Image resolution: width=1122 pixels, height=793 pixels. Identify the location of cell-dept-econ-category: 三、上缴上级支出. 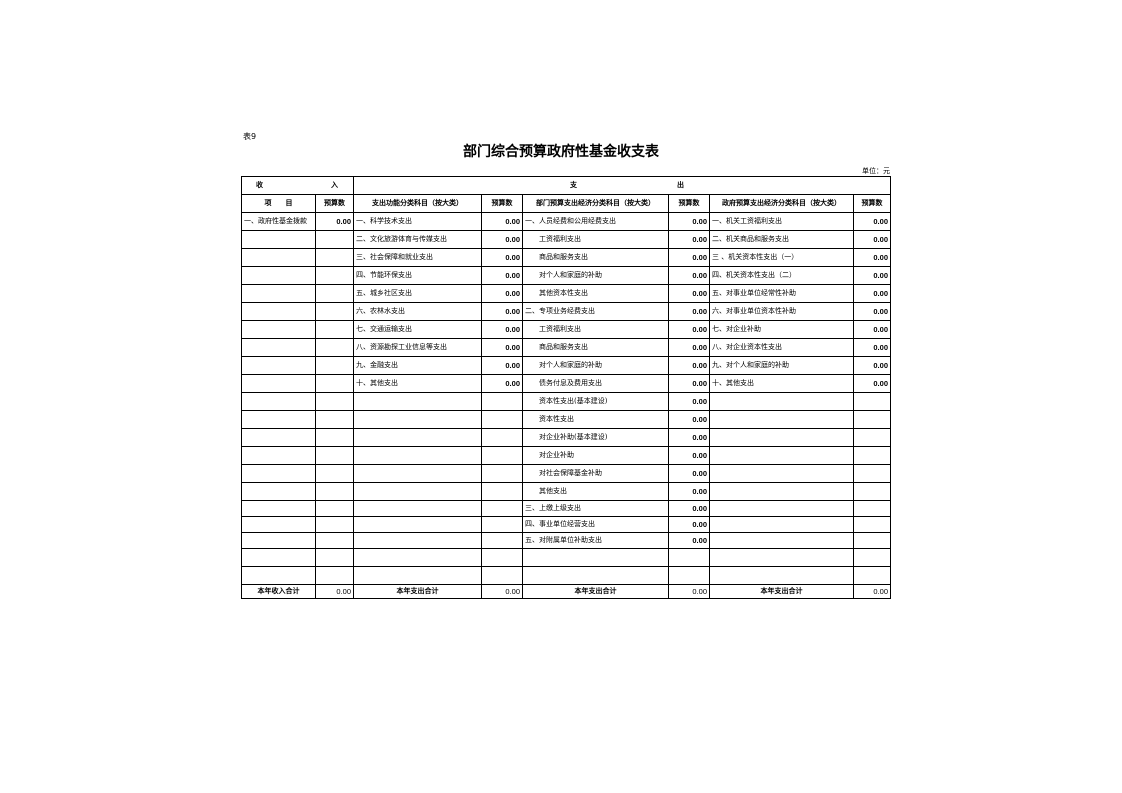
(595, 508).